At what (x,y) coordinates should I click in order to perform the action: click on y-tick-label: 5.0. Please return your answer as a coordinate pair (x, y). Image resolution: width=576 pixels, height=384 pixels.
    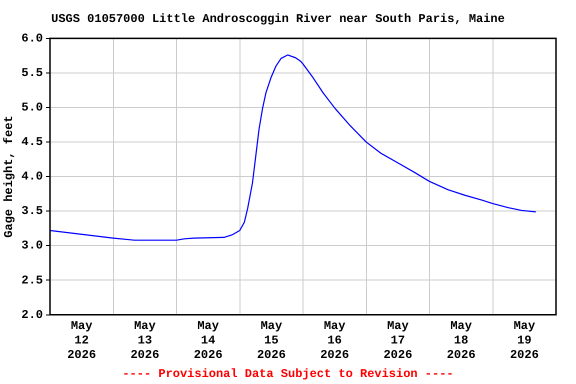
    Looking at the image, I should click on (32, 107).